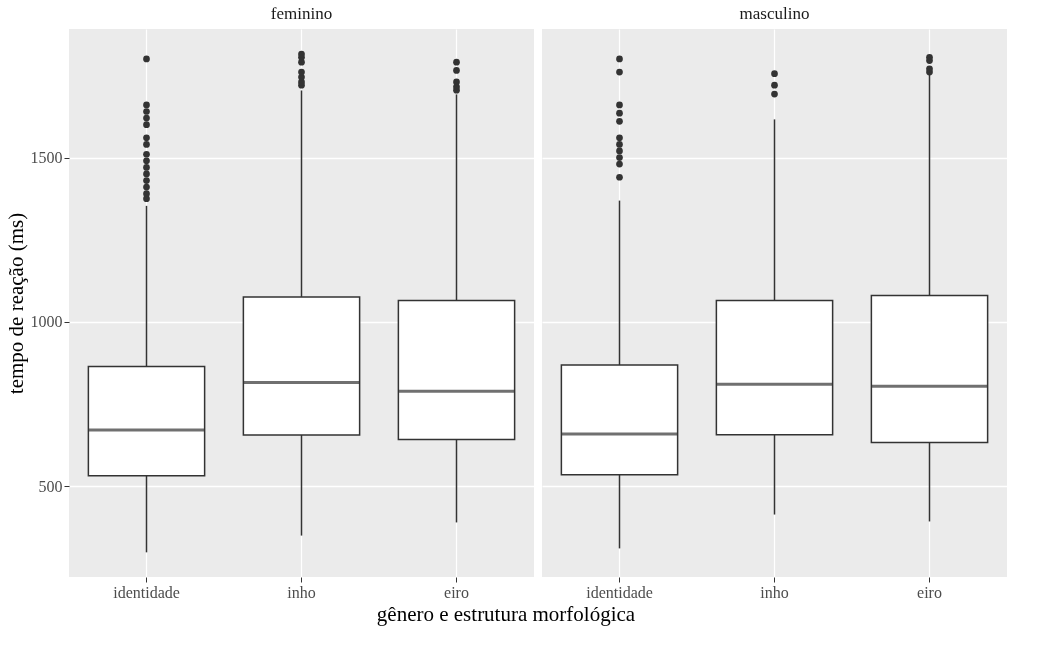 The height and width of the screenshot is (672, 1062). Describe the element at coordinates (46, 158) in the screenshot. I see `y-tick-label: 1500` at that location.